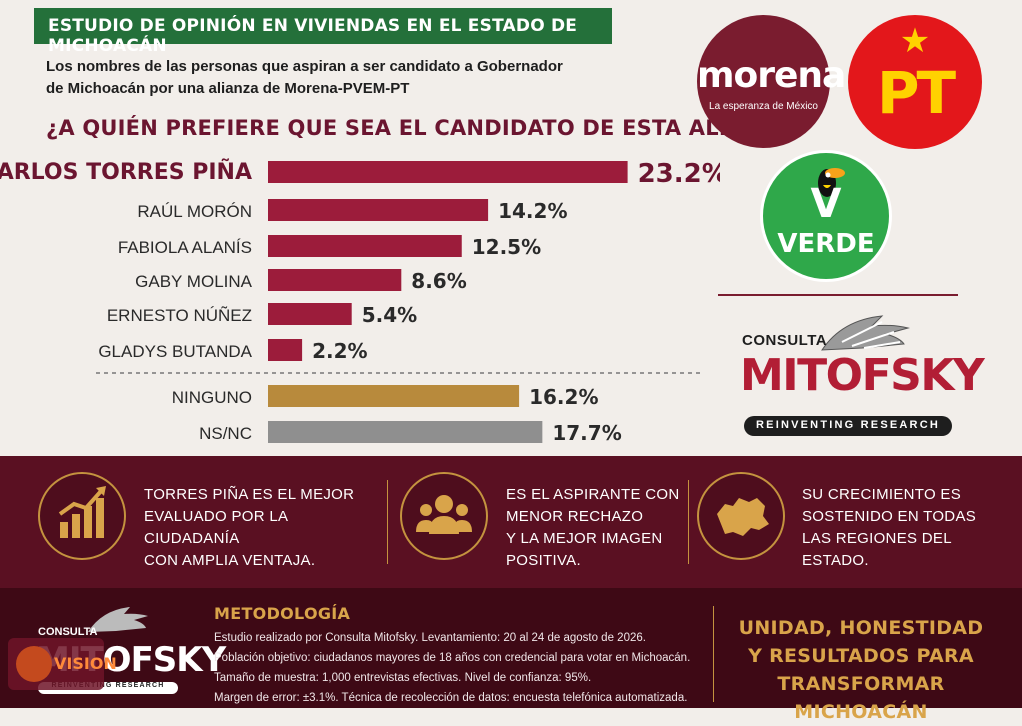 Image resolution: width=1022 pixels, height=726 pixels. Describe the element at coordinates (194, 211) in the screenshot. I see `category-label: RAÚL MORÓN` at that location.